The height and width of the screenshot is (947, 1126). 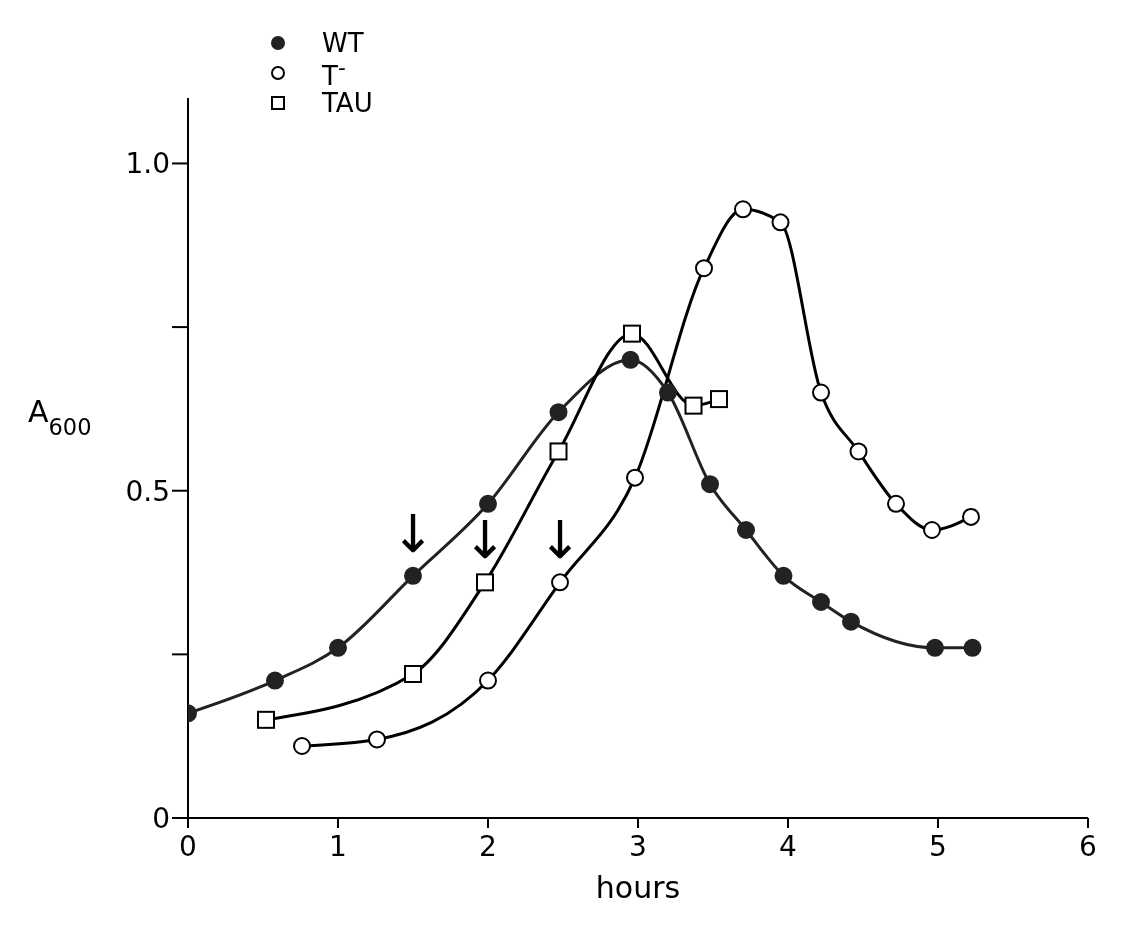 What do you see at coordinates (147, 164) in the screenshot?
I see `y-tick-label: 1.0` at bounding box center [147, 164].